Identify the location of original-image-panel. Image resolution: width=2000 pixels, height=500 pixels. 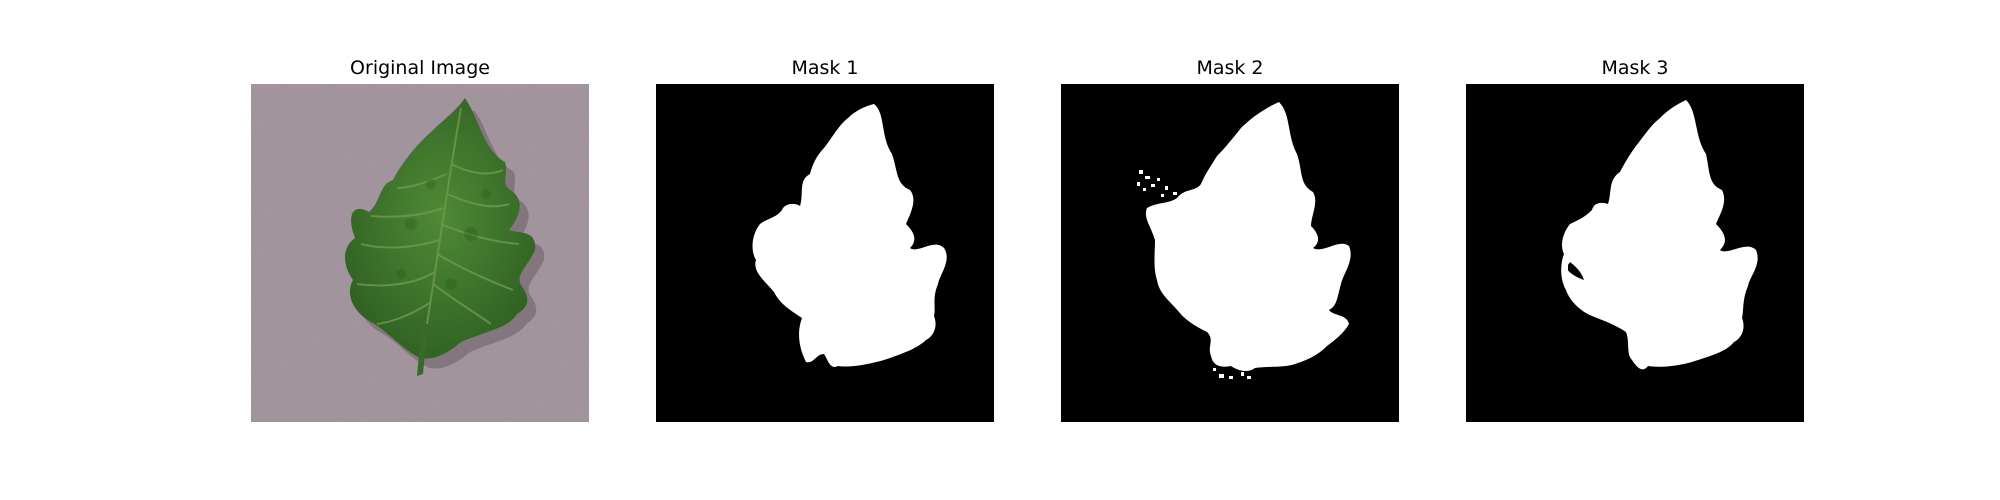
(420, 253).